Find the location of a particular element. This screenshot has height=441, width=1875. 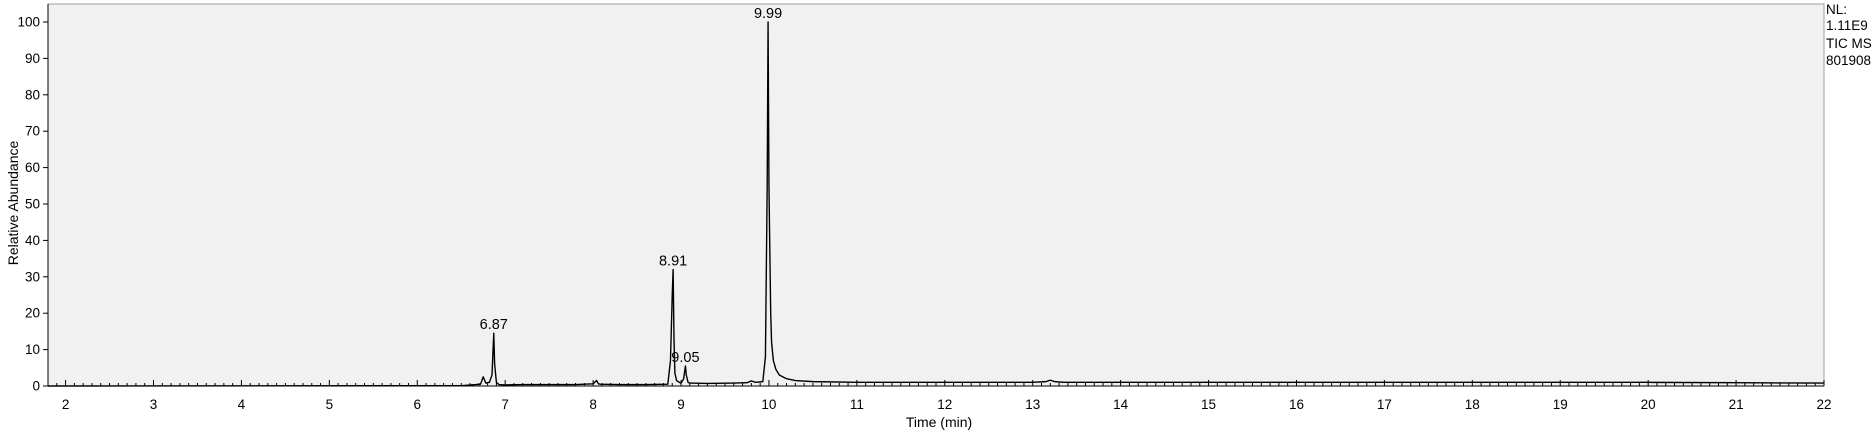

x-tick-label: 20 is located at coordinates (1648, 404).